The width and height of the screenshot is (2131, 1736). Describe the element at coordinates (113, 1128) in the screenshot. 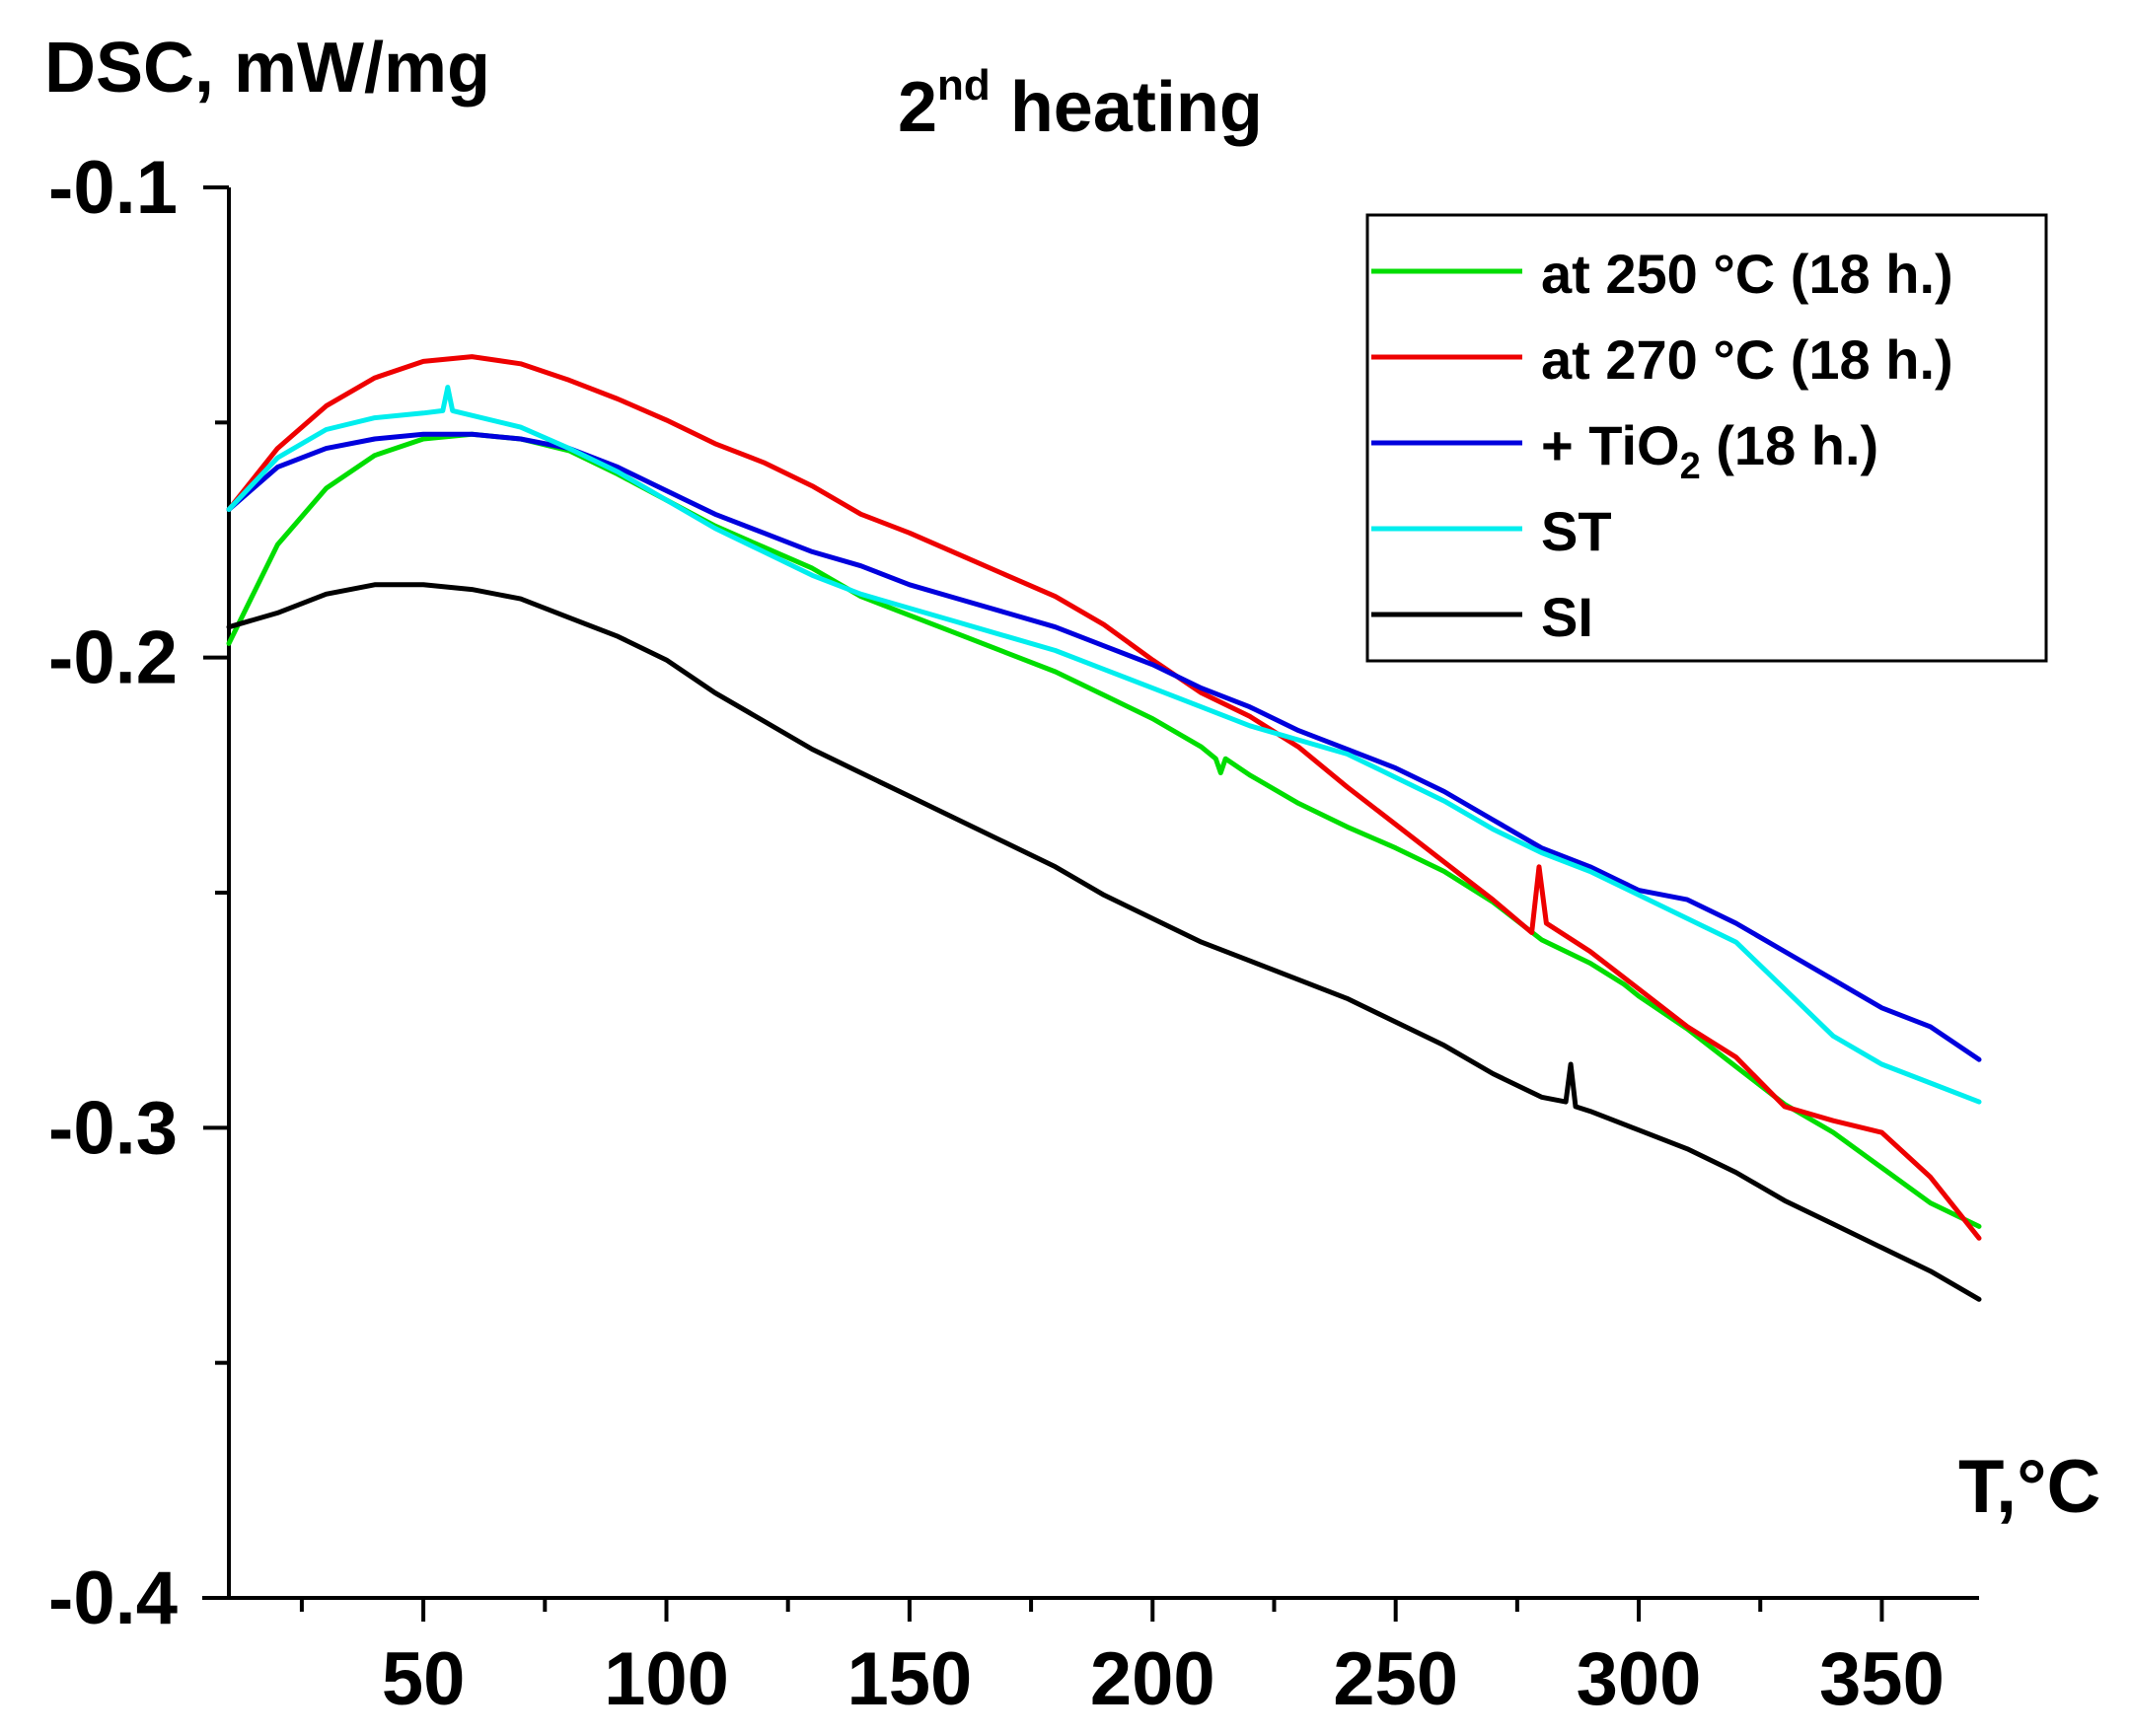

I see `y-tick-label: -0.3` at that location.